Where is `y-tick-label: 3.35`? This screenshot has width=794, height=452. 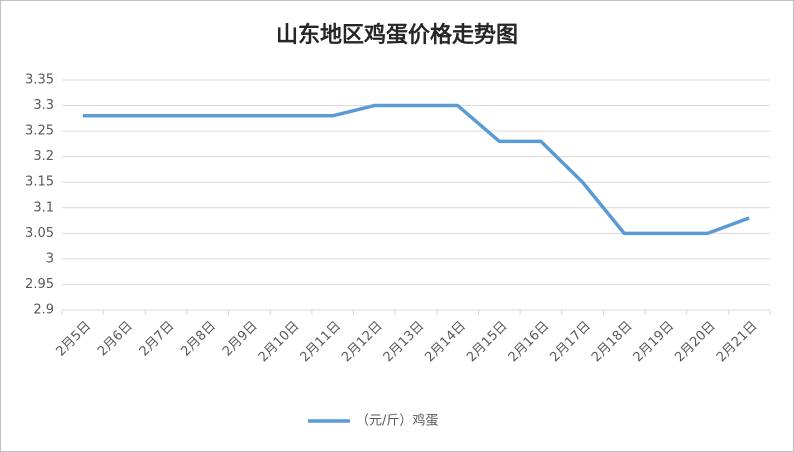
y-tick-label: 3.35 is located at coordinates (39, 80).